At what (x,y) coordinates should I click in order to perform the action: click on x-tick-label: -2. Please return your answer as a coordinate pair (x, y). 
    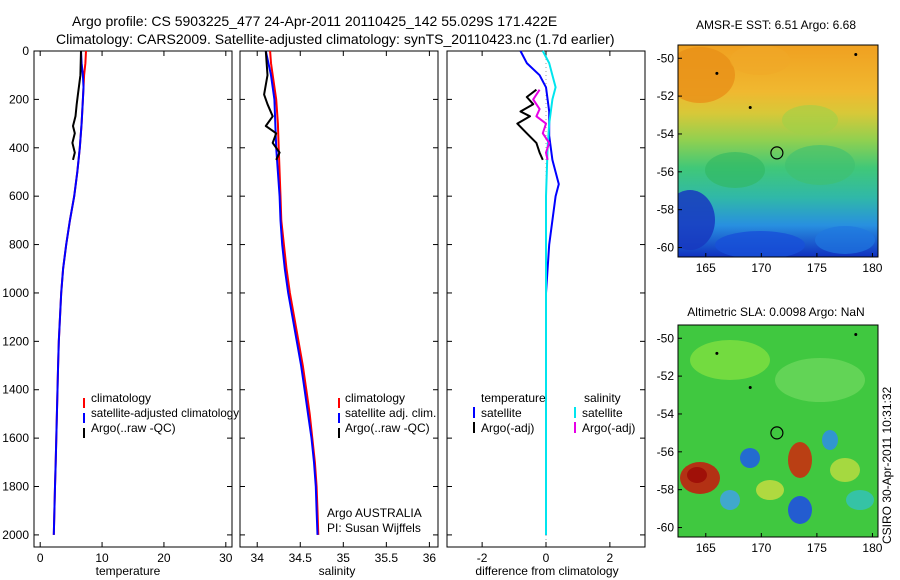
    Looking at the image, I should click on (482, 558).